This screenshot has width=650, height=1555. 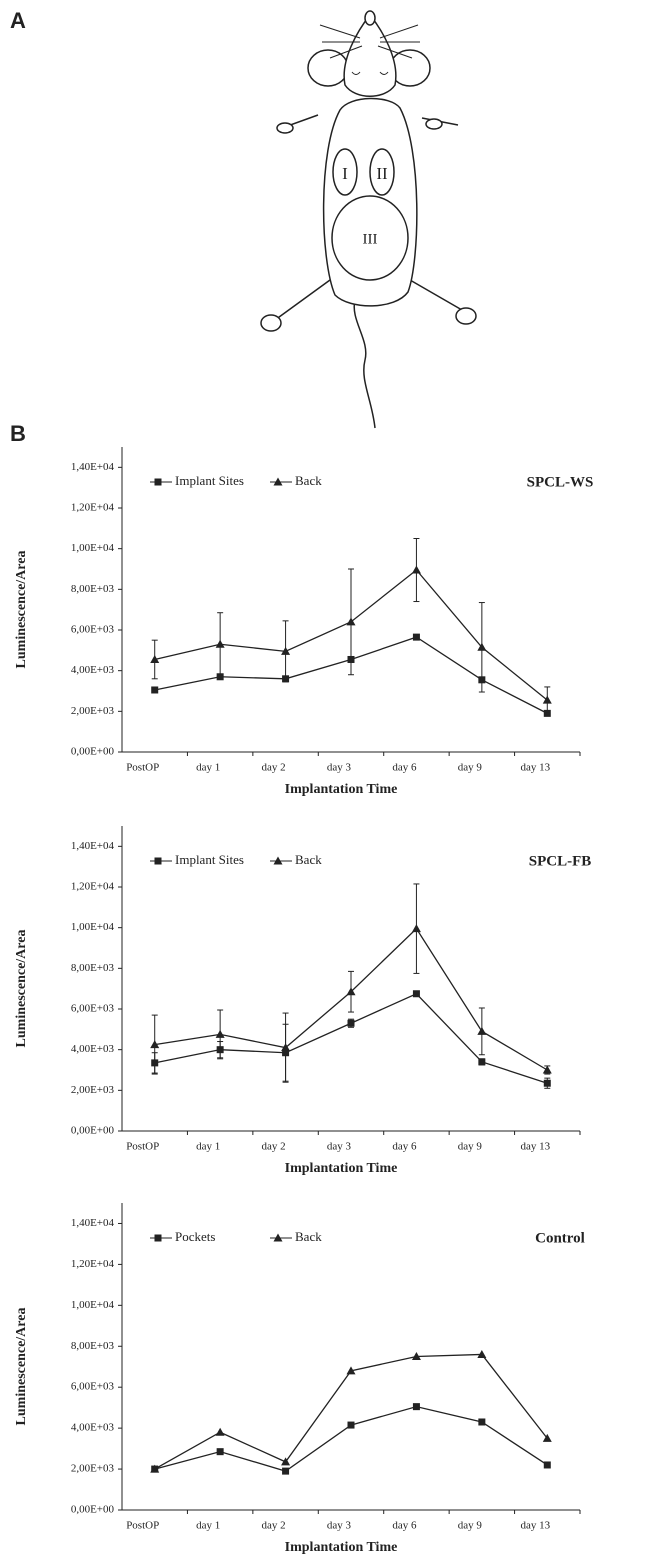 What do you see at coordinates (18, 433) in the screenshot?
I see `panel-label: B` at bounding box center [18, 433].